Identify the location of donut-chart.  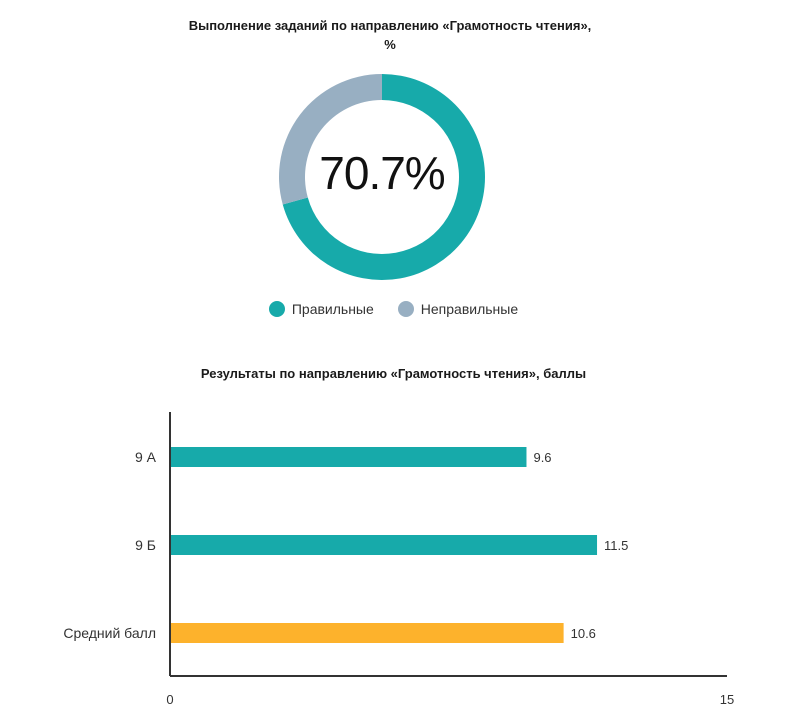
(382, 177).